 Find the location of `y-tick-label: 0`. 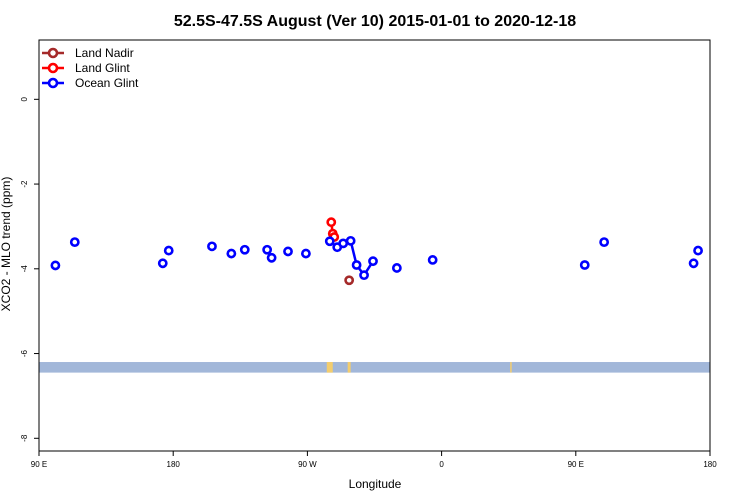

y-tick-label: 0 is located at coordinates (24, 99).